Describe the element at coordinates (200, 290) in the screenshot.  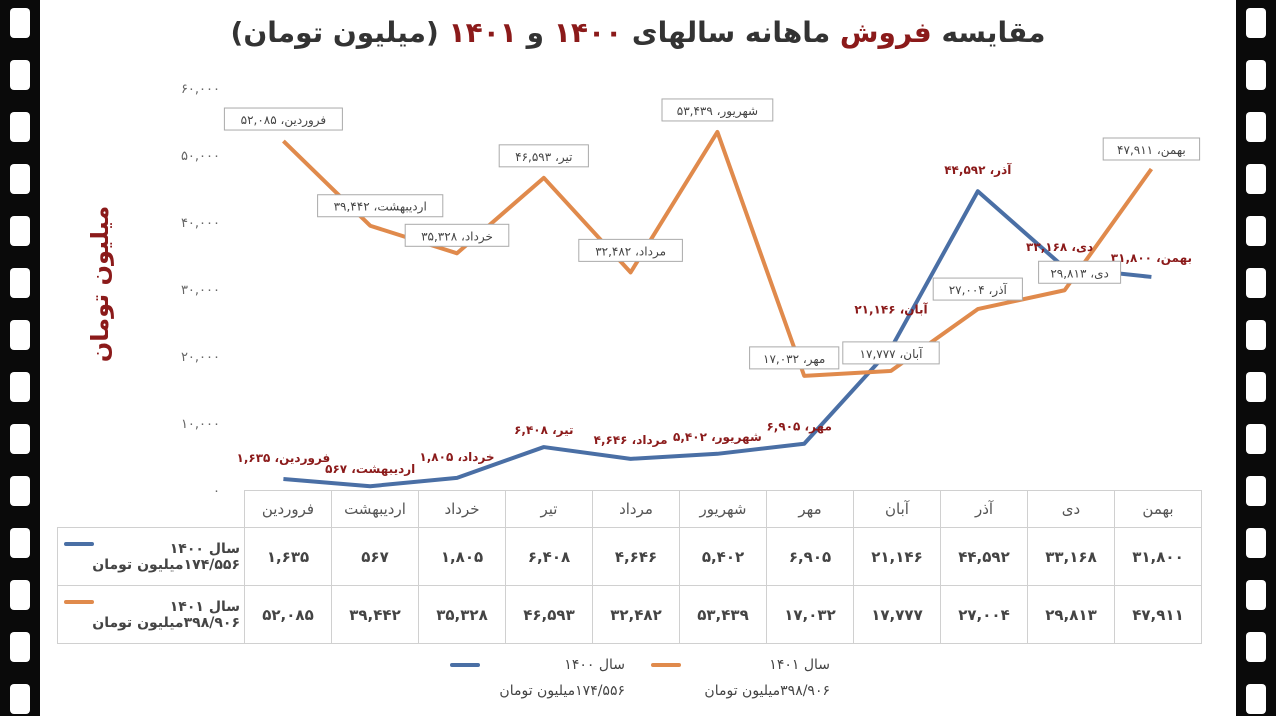
I see `y-tick-label: ۳۰,۰۰۰` at that location.